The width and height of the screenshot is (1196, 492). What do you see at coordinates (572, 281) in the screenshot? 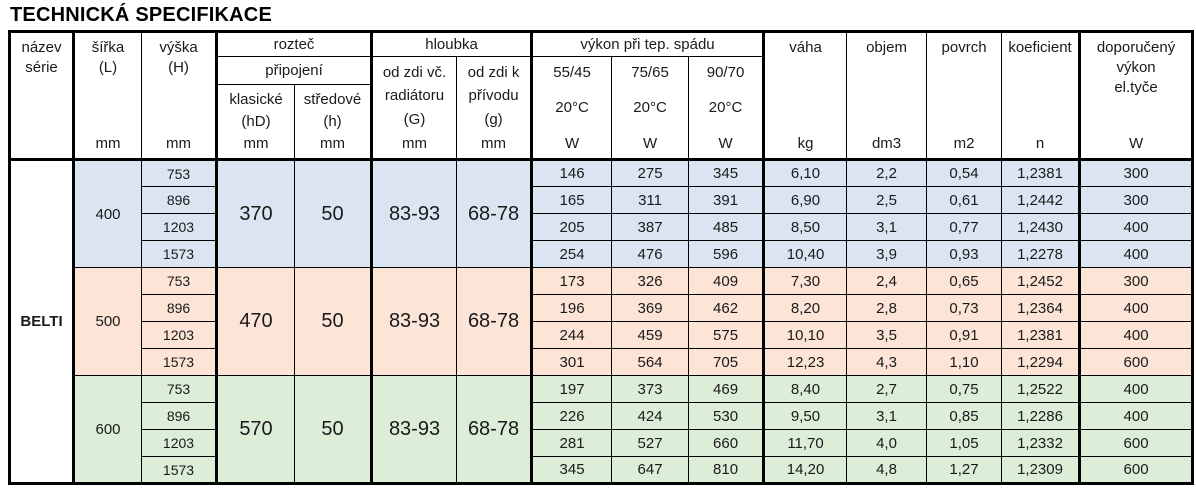
I see `power-5545-cell: 173` at bounding box center [572, 281].